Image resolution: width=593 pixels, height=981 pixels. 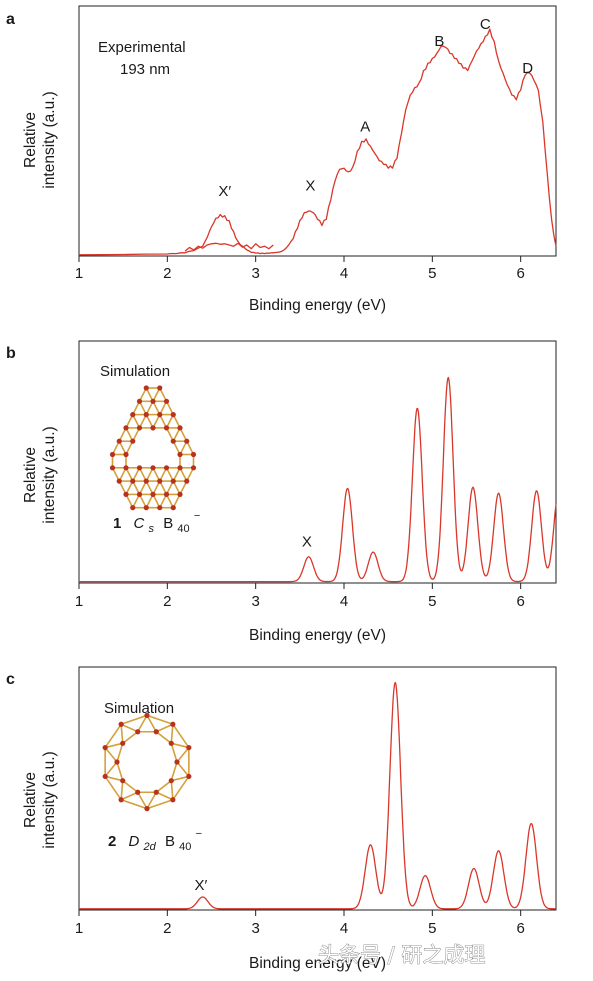 I want to click on x-tick-label: 5, so click(x=432, y=928).